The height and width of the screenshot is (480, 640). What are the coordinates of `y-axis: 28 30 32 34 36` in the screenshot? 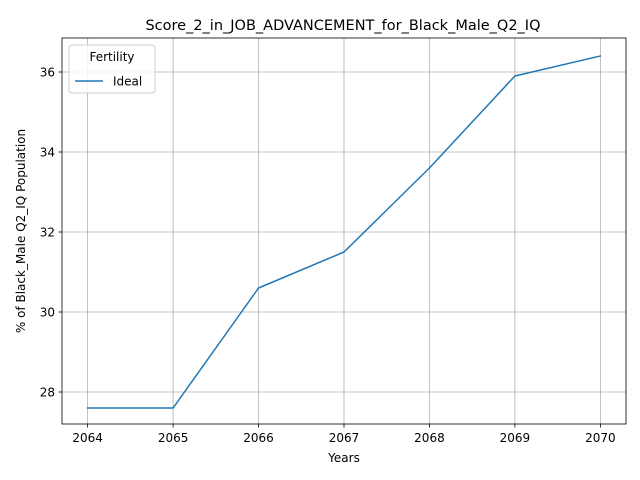 It's located at (51, 232).